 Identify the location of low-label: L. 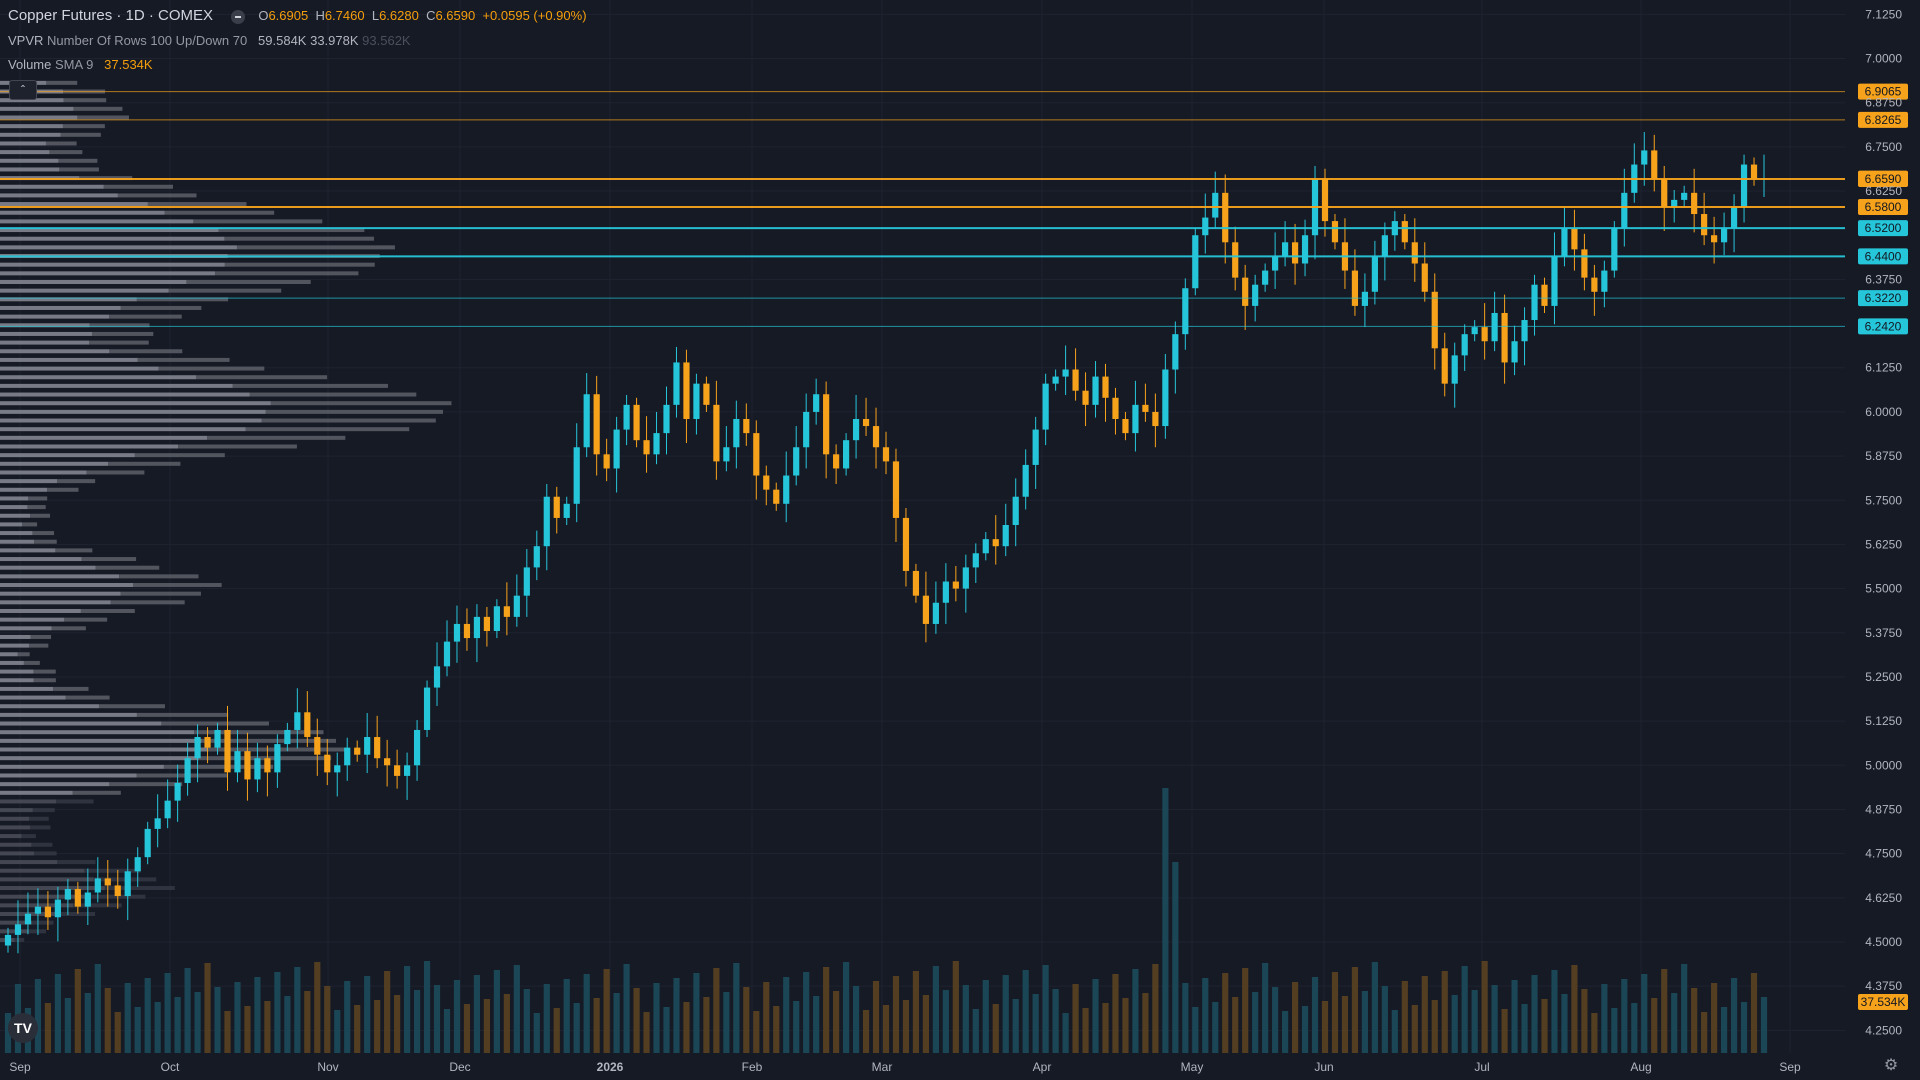
(375, 15).